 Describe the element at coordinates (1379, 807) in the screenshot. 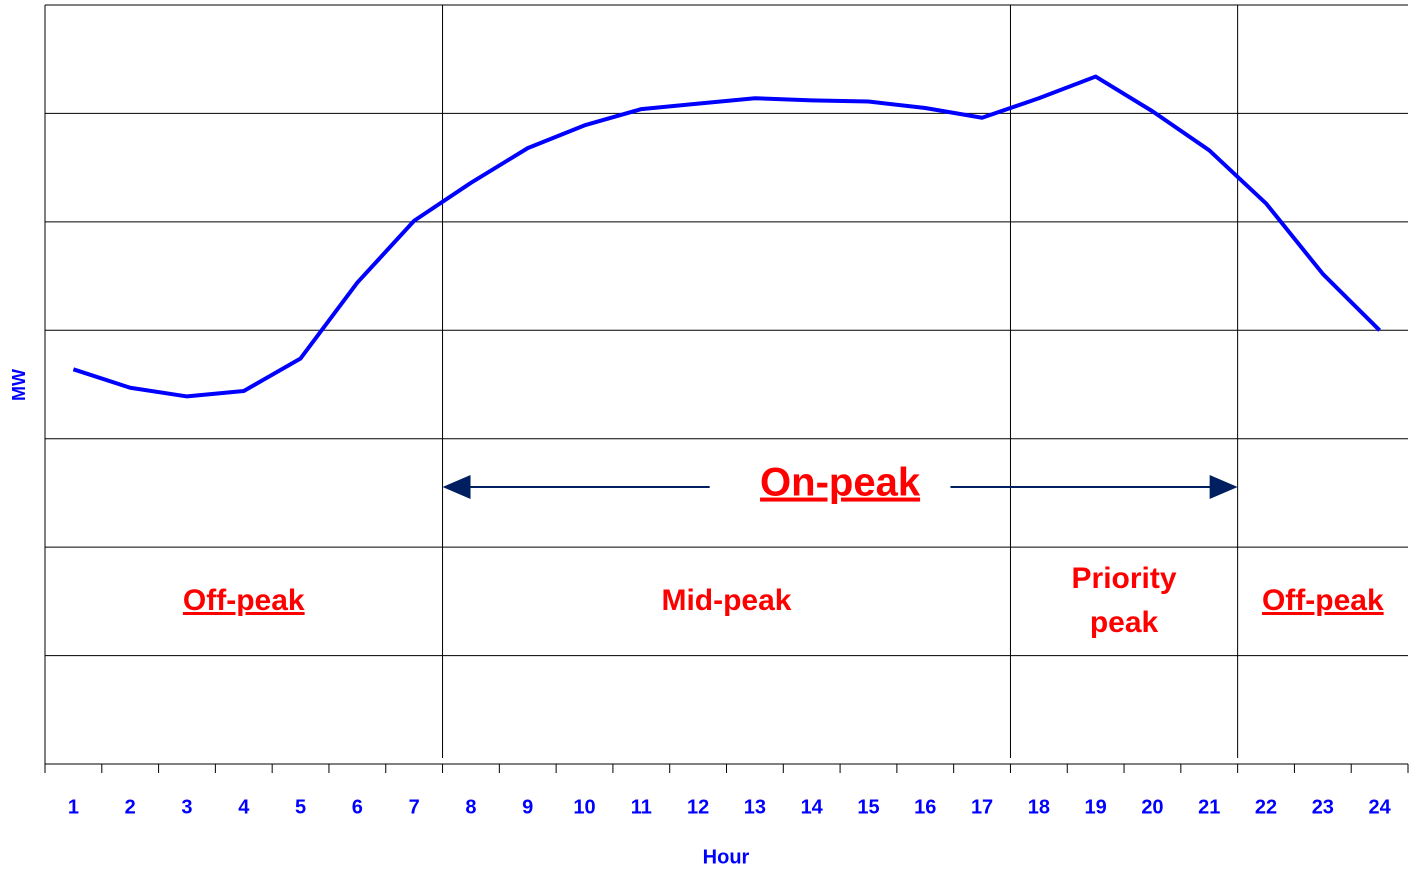

I see `x-tick-label: 24` at that location.